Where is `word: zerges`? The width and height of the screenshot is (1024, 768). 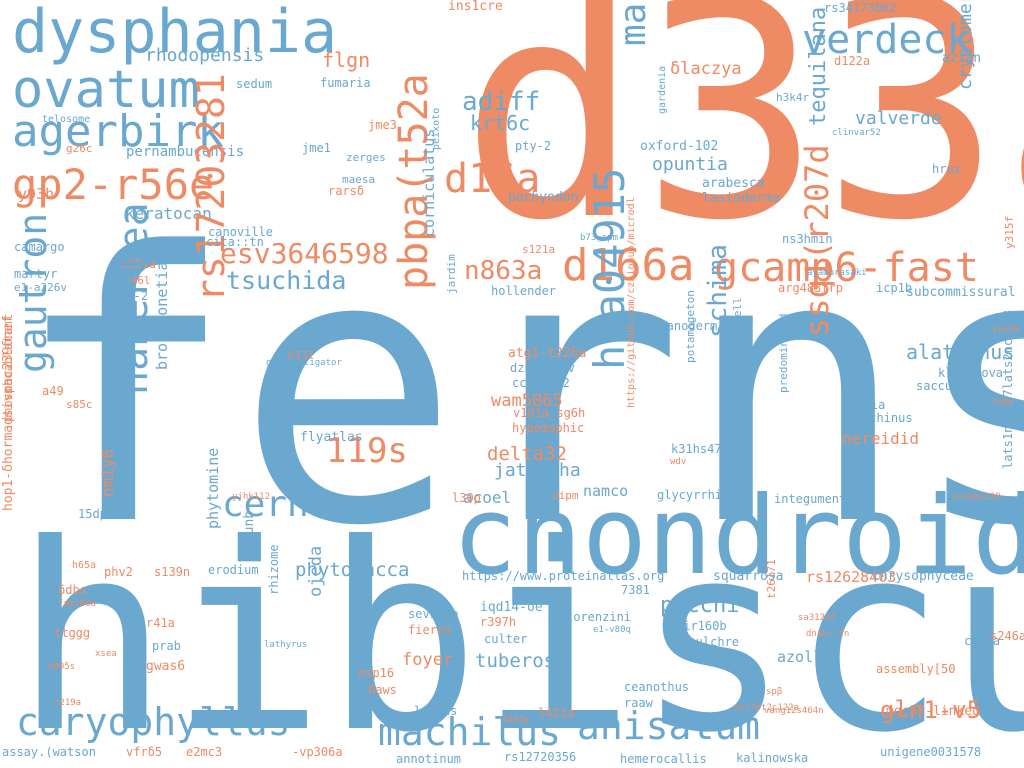
word: zerges is located at coordinates (366, 157).